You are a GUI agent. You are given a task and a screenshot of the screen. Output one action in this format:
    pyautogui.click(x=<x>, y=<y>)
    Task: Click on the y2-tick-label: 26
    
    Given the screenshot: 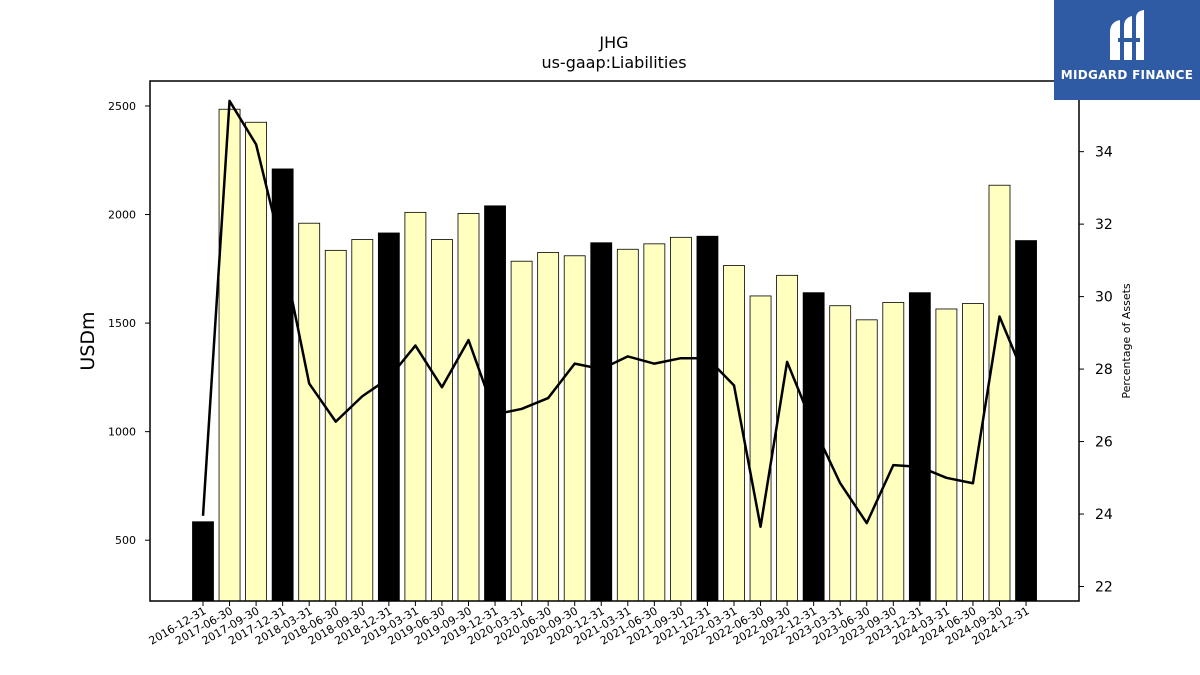 What is the action you would take?
    pyautogui.click(x=1104, y=443)
    